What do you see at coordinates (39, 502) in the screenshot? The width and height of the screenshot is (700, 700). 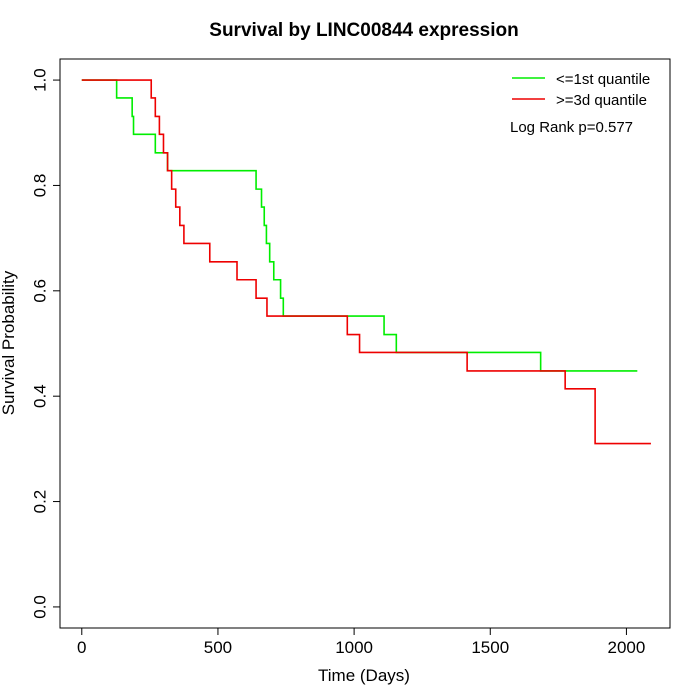 I see `y-tick-label: 0.2` at bounding box center [39, 502].